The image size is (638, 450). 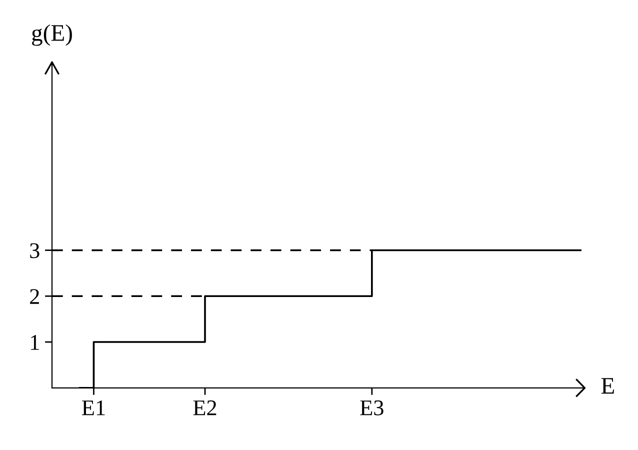 I want to click on y-axis-title: g(E), so click(x=52, y=35).